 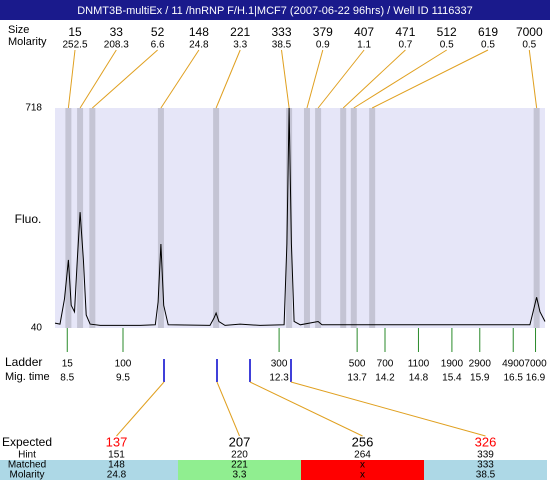 What do you see at coordinates (240, 32) in the screenshot?
I see `peak-size: 221` at bounding box center [240, 32].